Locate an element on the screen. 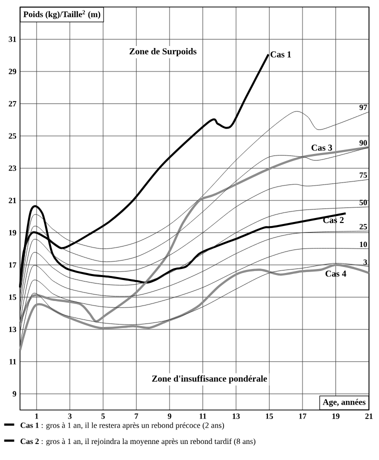 The image size is (379, 460). x-tick-label: 21 is located at coordinates (369, 416).